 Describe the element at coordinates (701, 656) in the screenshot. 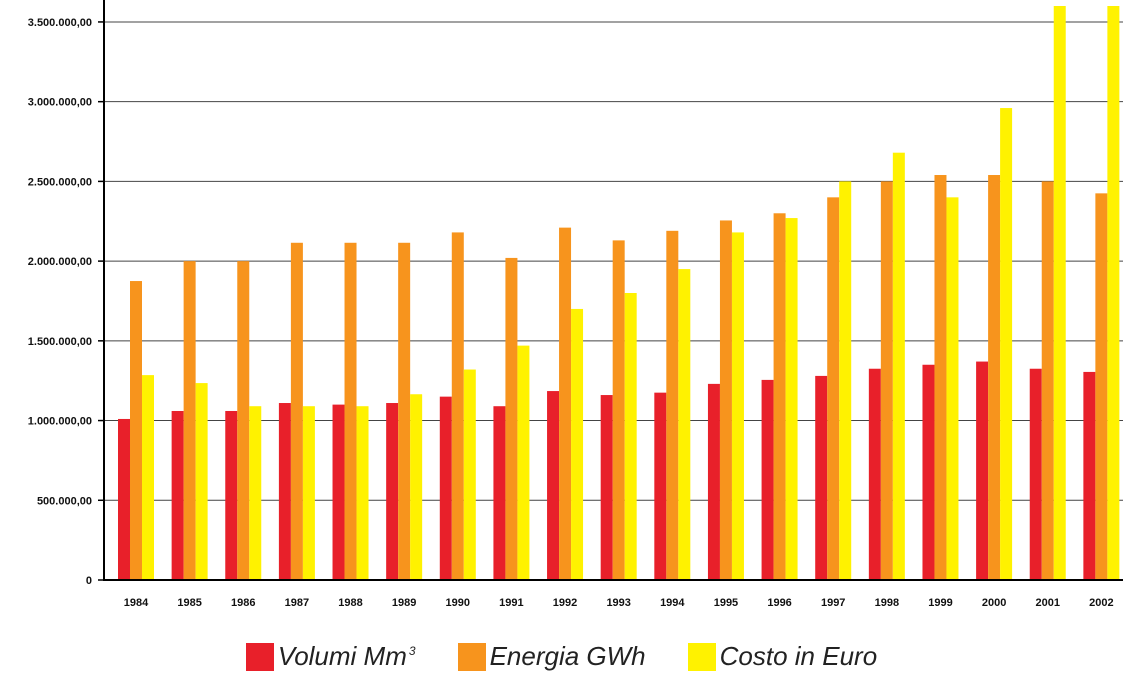

I see `legend-swatch-costo` at that location.